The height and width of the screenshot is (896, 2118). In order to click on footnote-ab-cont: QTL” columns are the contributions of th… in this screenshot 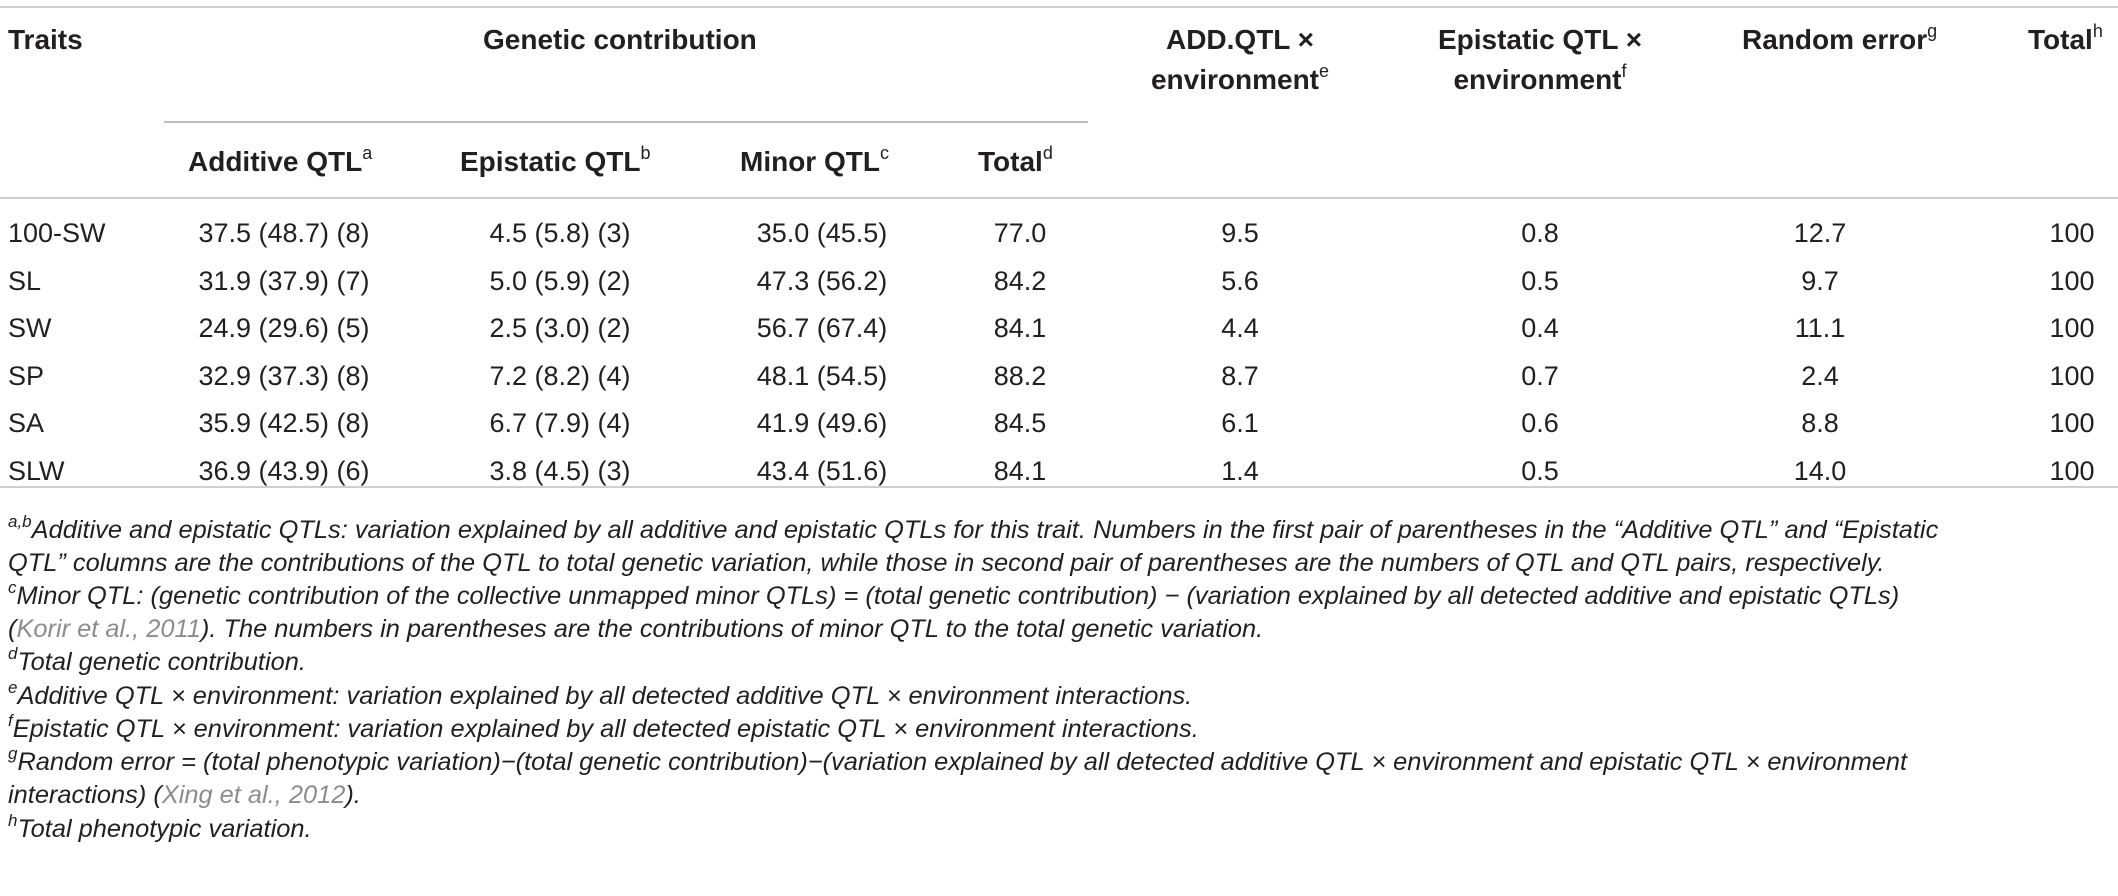, I will do `click(946, 563)`.